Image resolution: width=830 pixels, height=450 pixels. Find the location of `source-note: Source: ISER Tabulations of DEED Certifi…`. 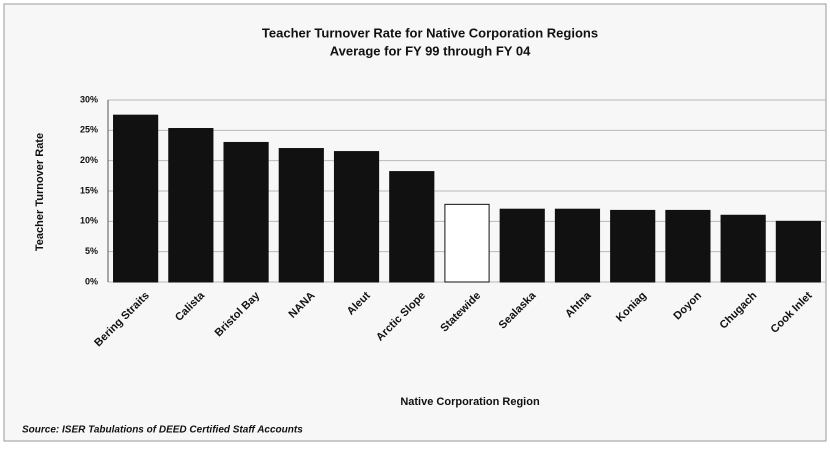

source-note: Source: ISER Tabulations of DEED Certifi… is located at coordinates (162, 430).